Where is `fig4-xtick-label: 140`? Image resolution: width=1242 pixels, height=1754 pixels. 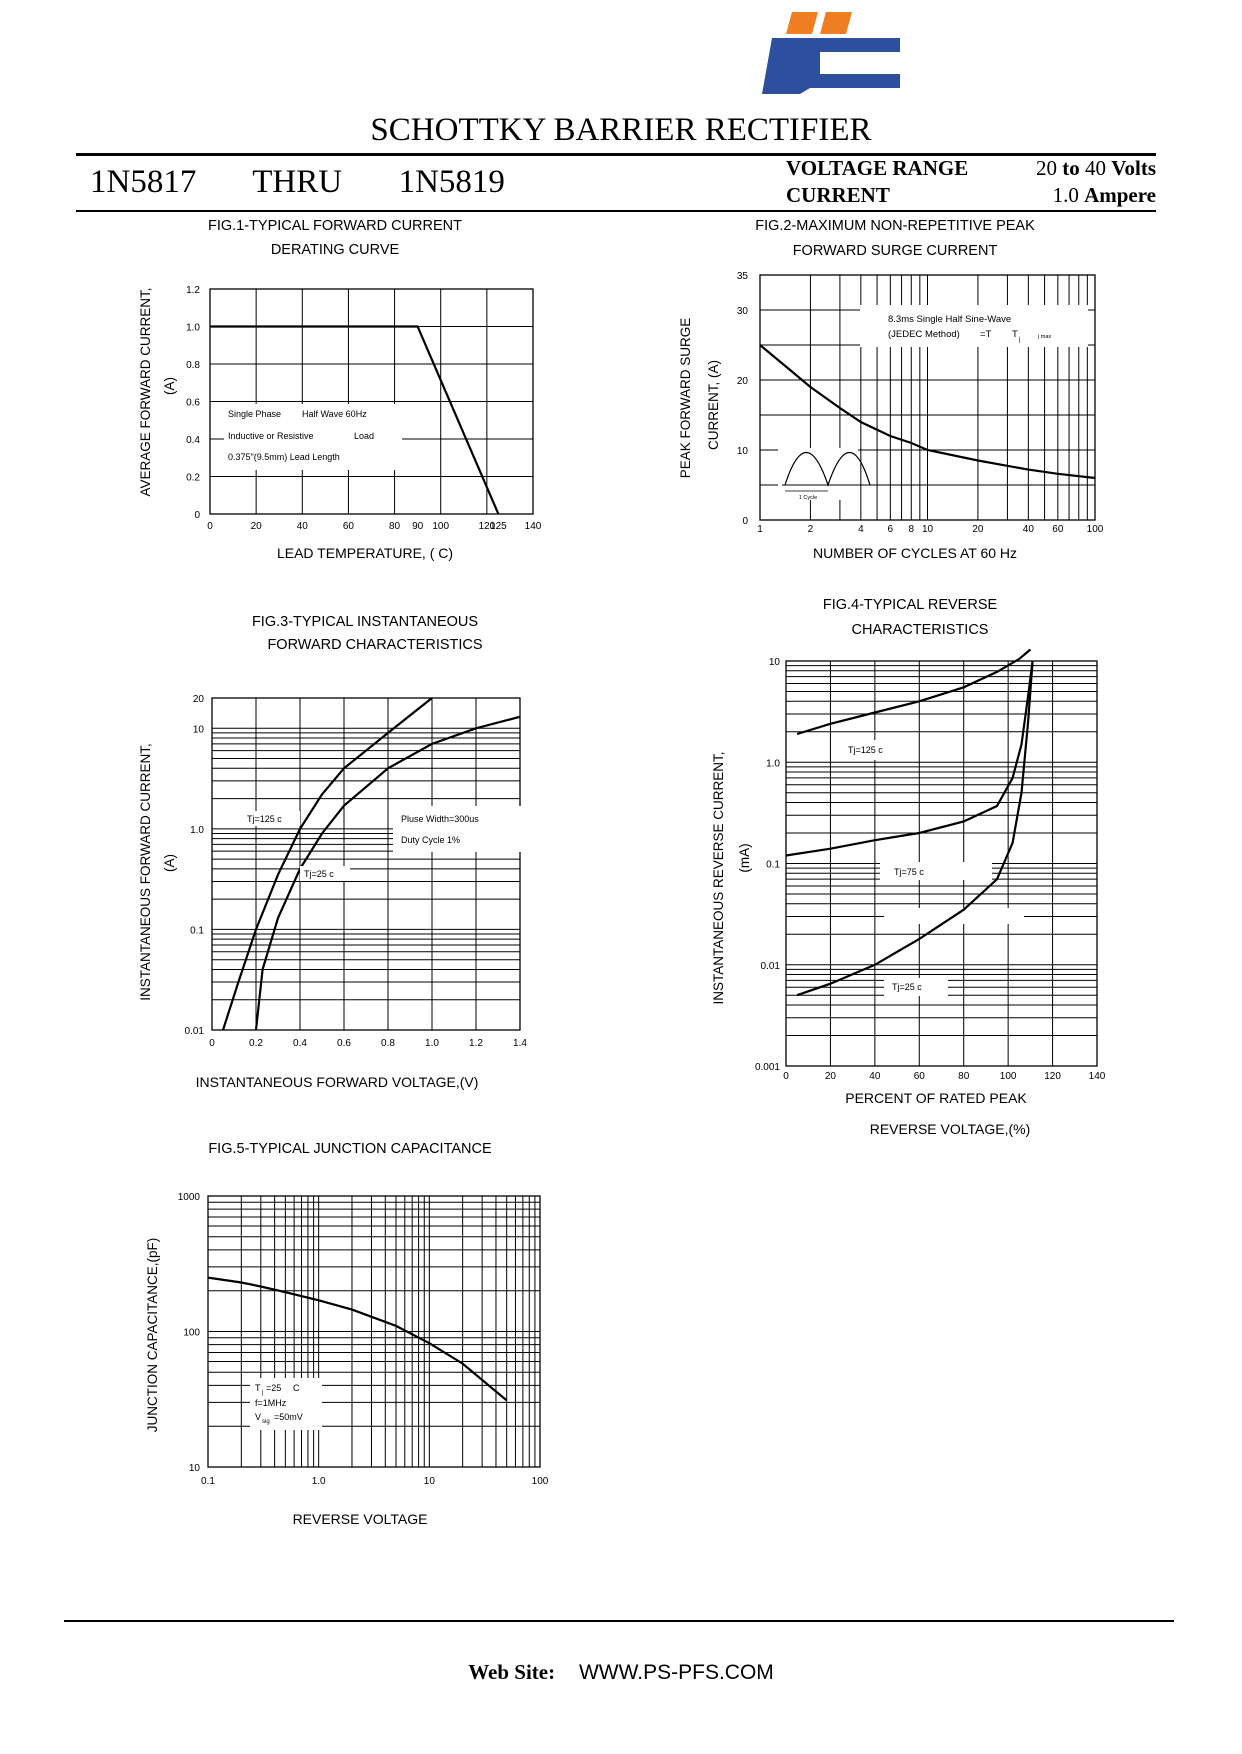 fig4-xtick-label: 140 is located at coordinates (1097, 1076).